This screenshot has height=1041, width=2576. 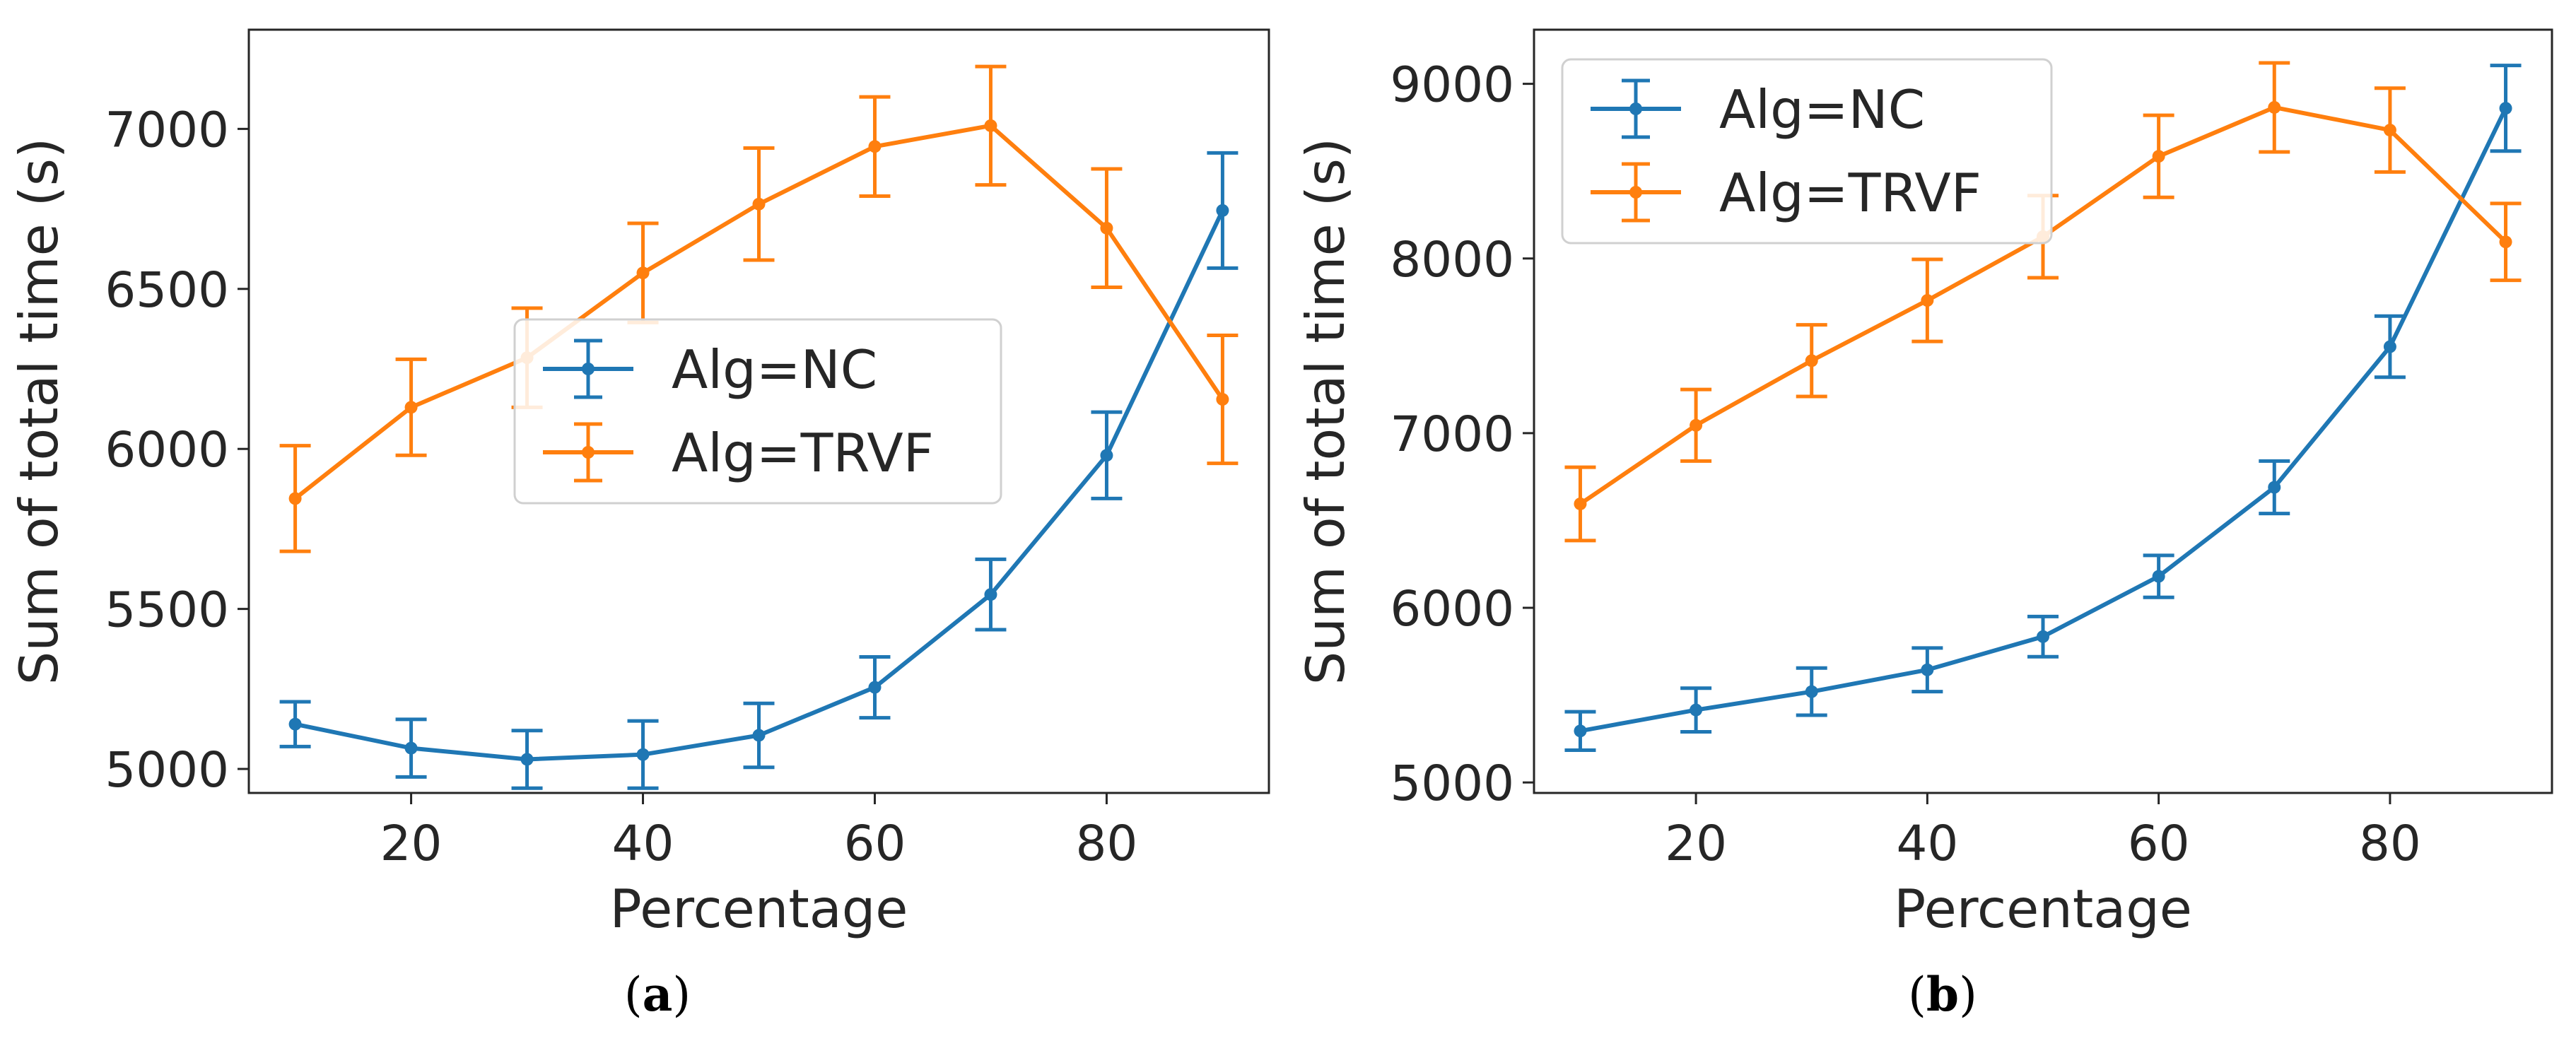 I want to click on caption-b: (b), so click(x=1943, y=994).